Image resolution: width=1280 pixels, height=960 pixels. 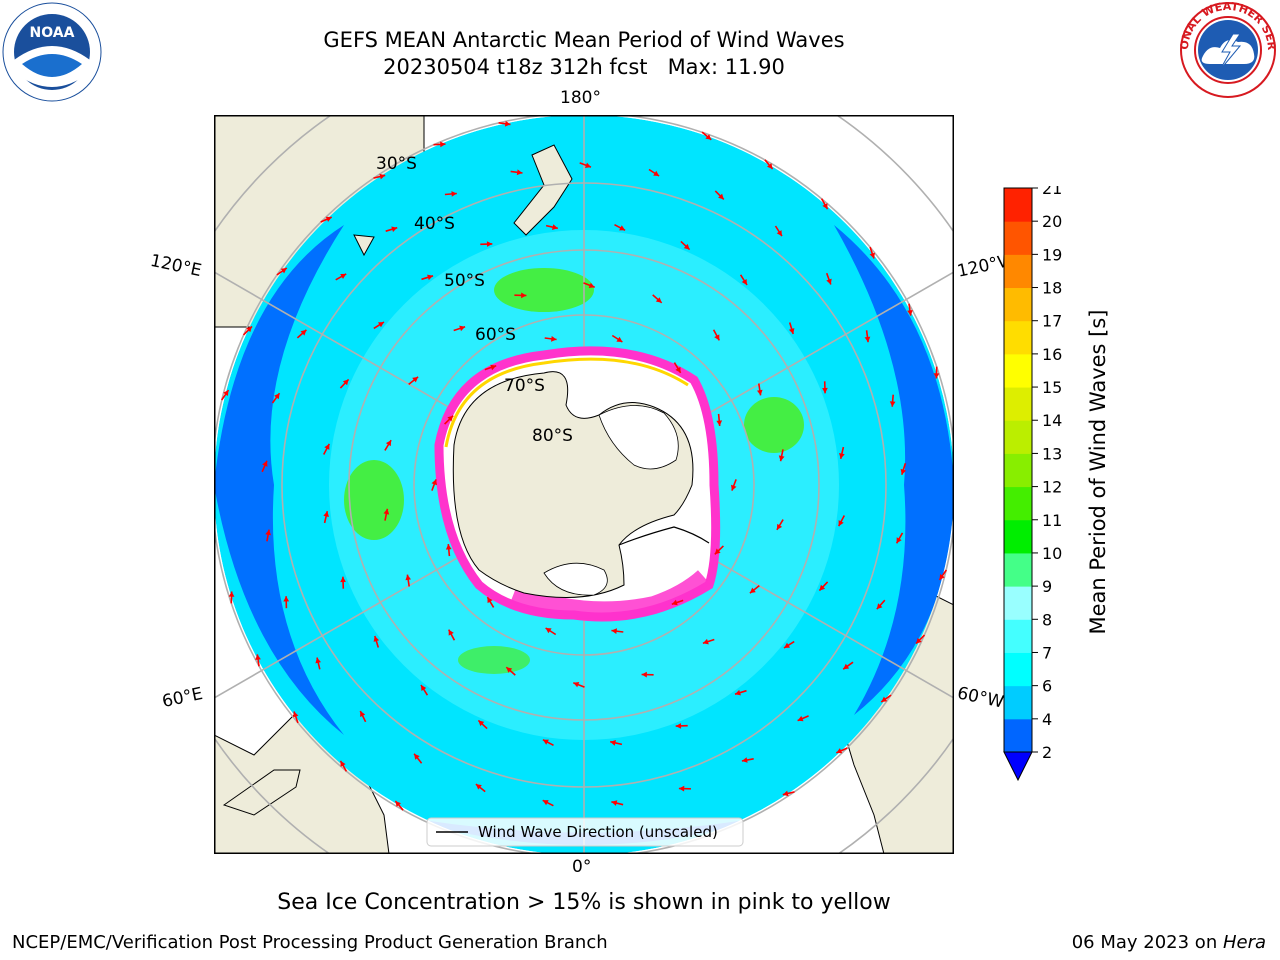 What do you see at coordinates (980, 698) in the screenshot?
I see `lon-label-60w: 60°W` at bounding box center [980, 698].